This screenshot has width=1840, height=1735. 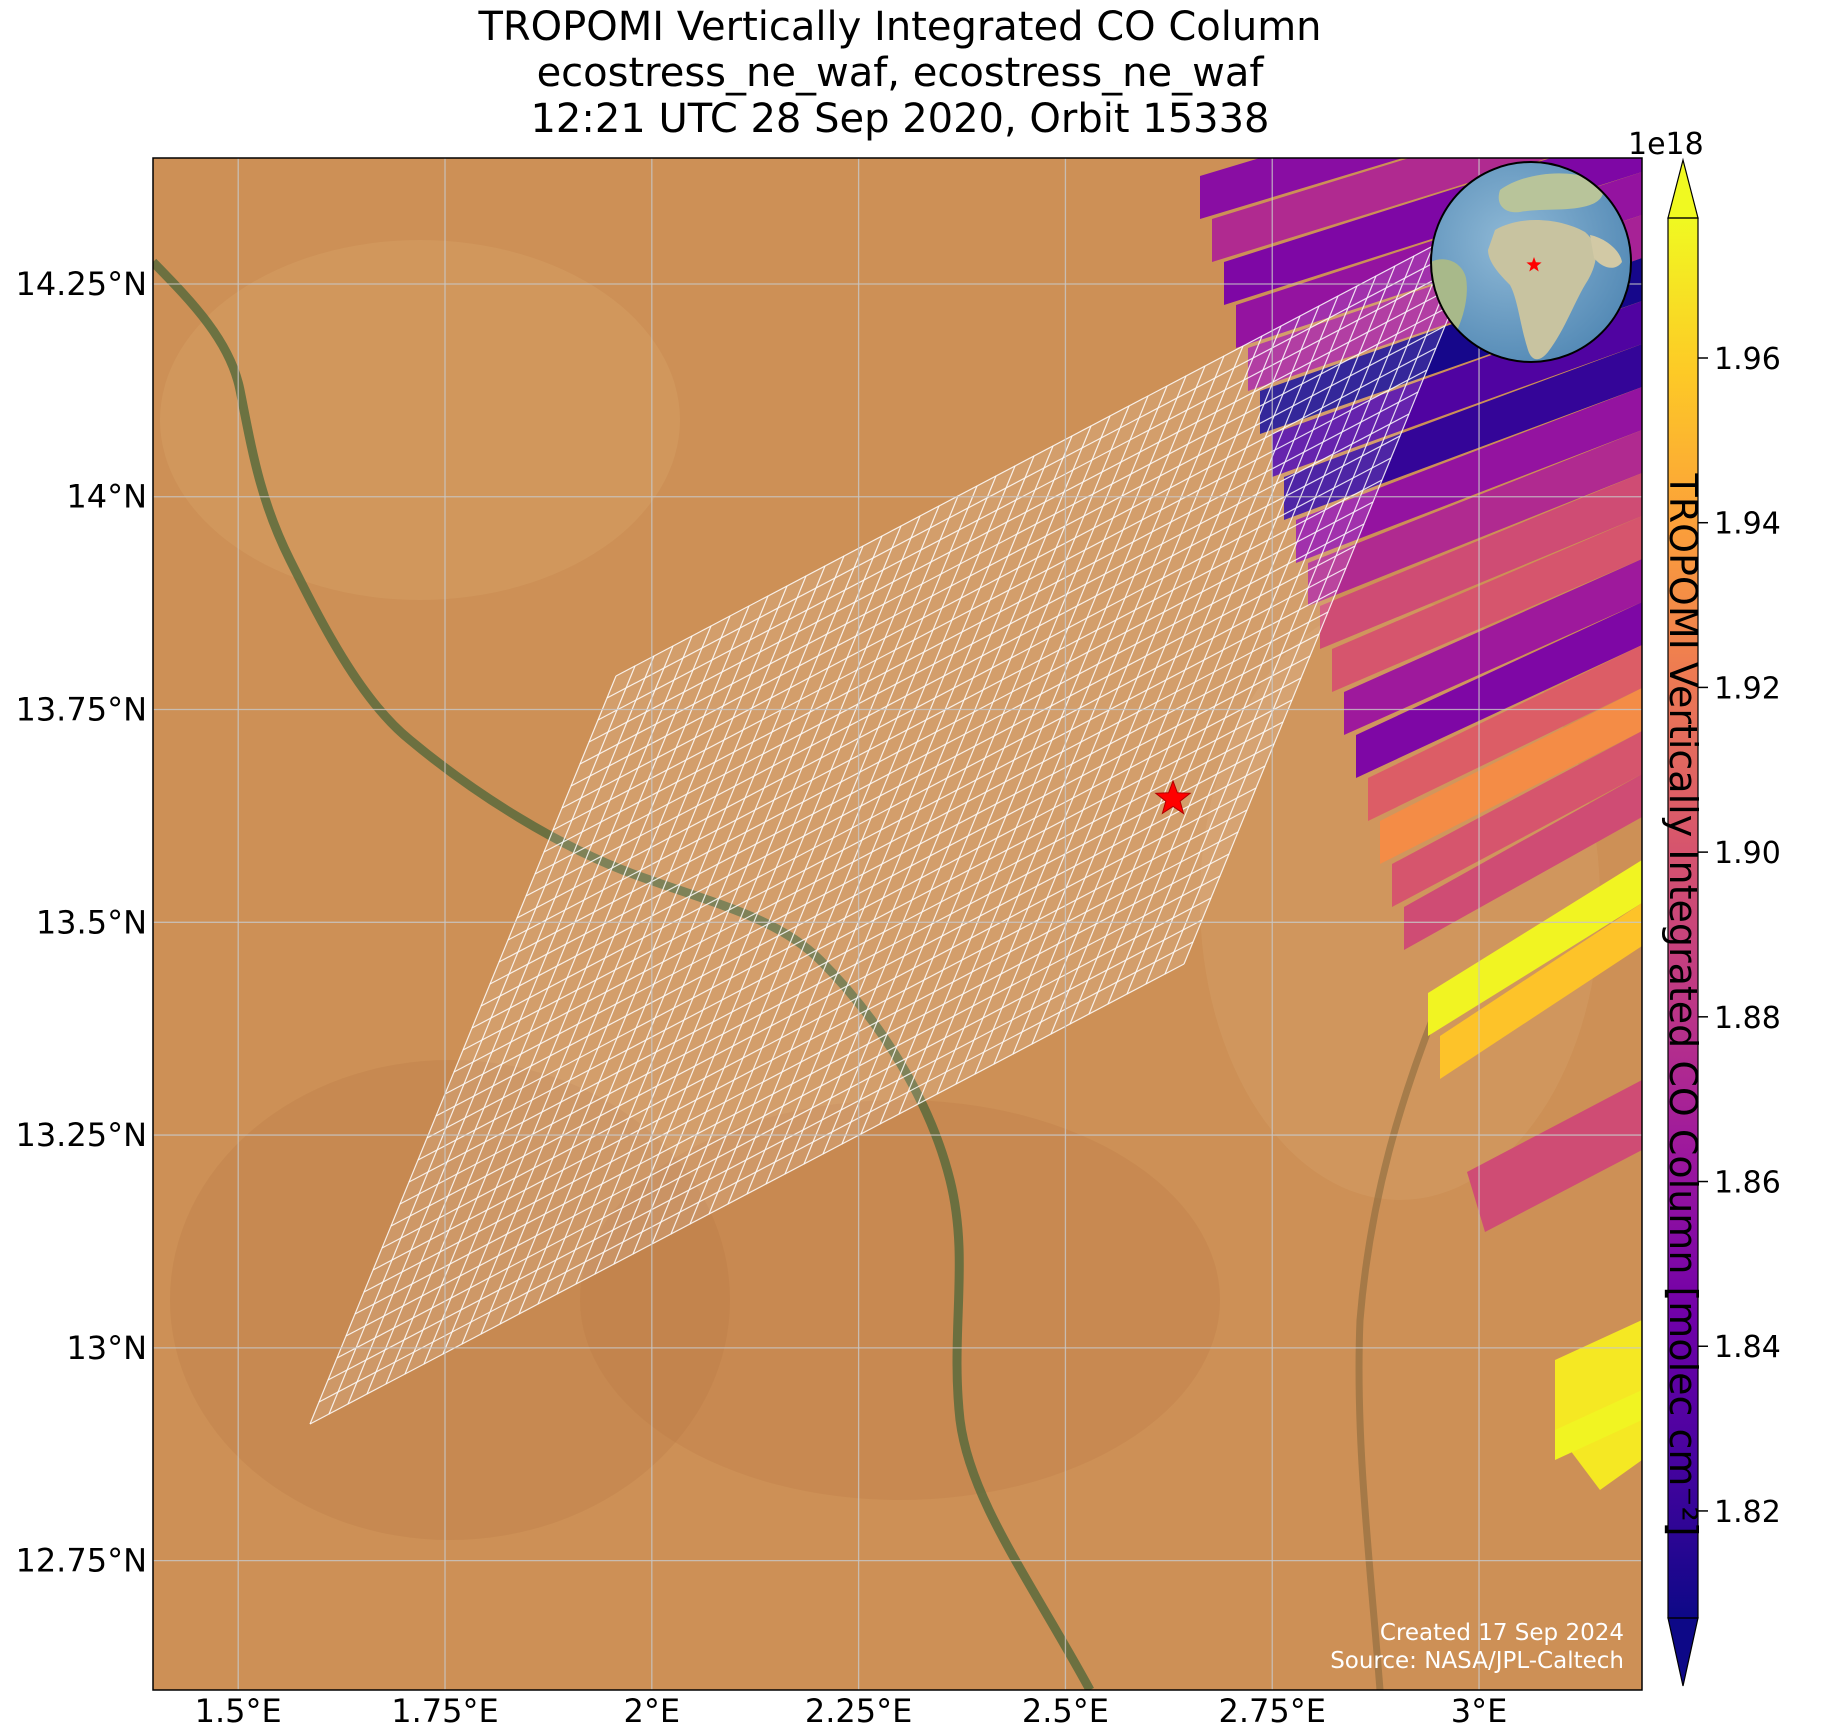 I want to click on colorbar-gradient, so click(x=1683, y=918).